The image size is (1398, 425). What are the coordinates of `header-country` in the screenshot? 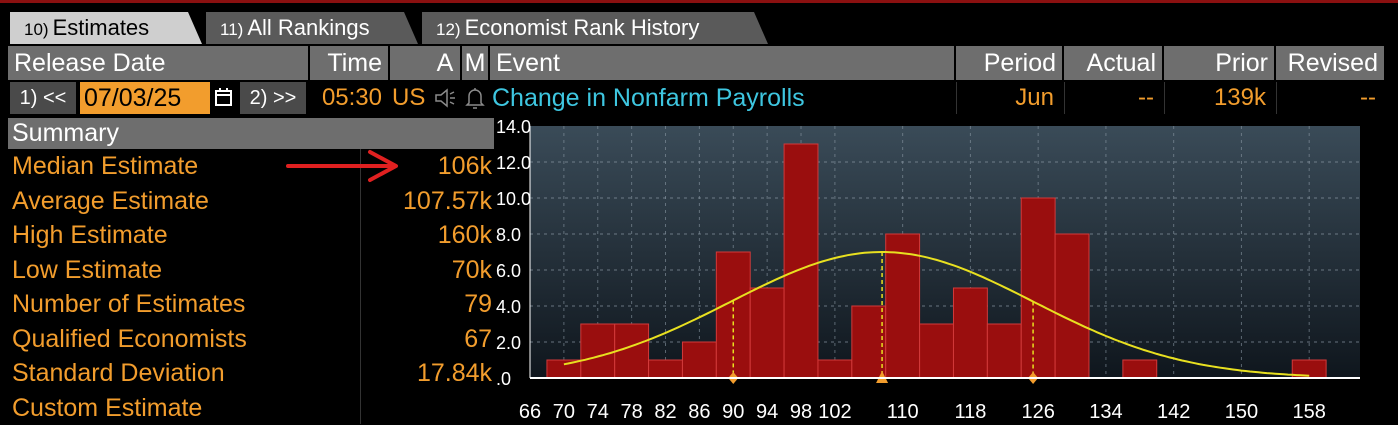 It's located at (410, 63).